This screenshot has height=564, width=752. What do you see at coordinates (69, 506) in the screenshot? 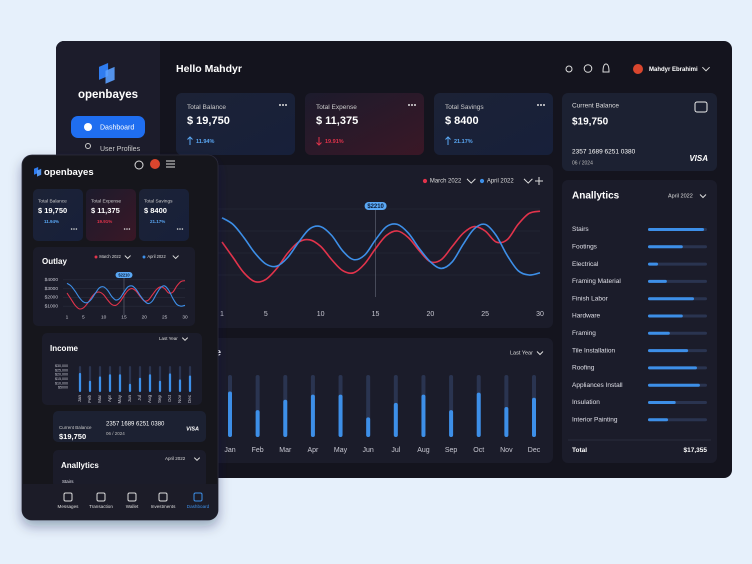
I see `tab-label: Messages` at bounding box center [69, 506].